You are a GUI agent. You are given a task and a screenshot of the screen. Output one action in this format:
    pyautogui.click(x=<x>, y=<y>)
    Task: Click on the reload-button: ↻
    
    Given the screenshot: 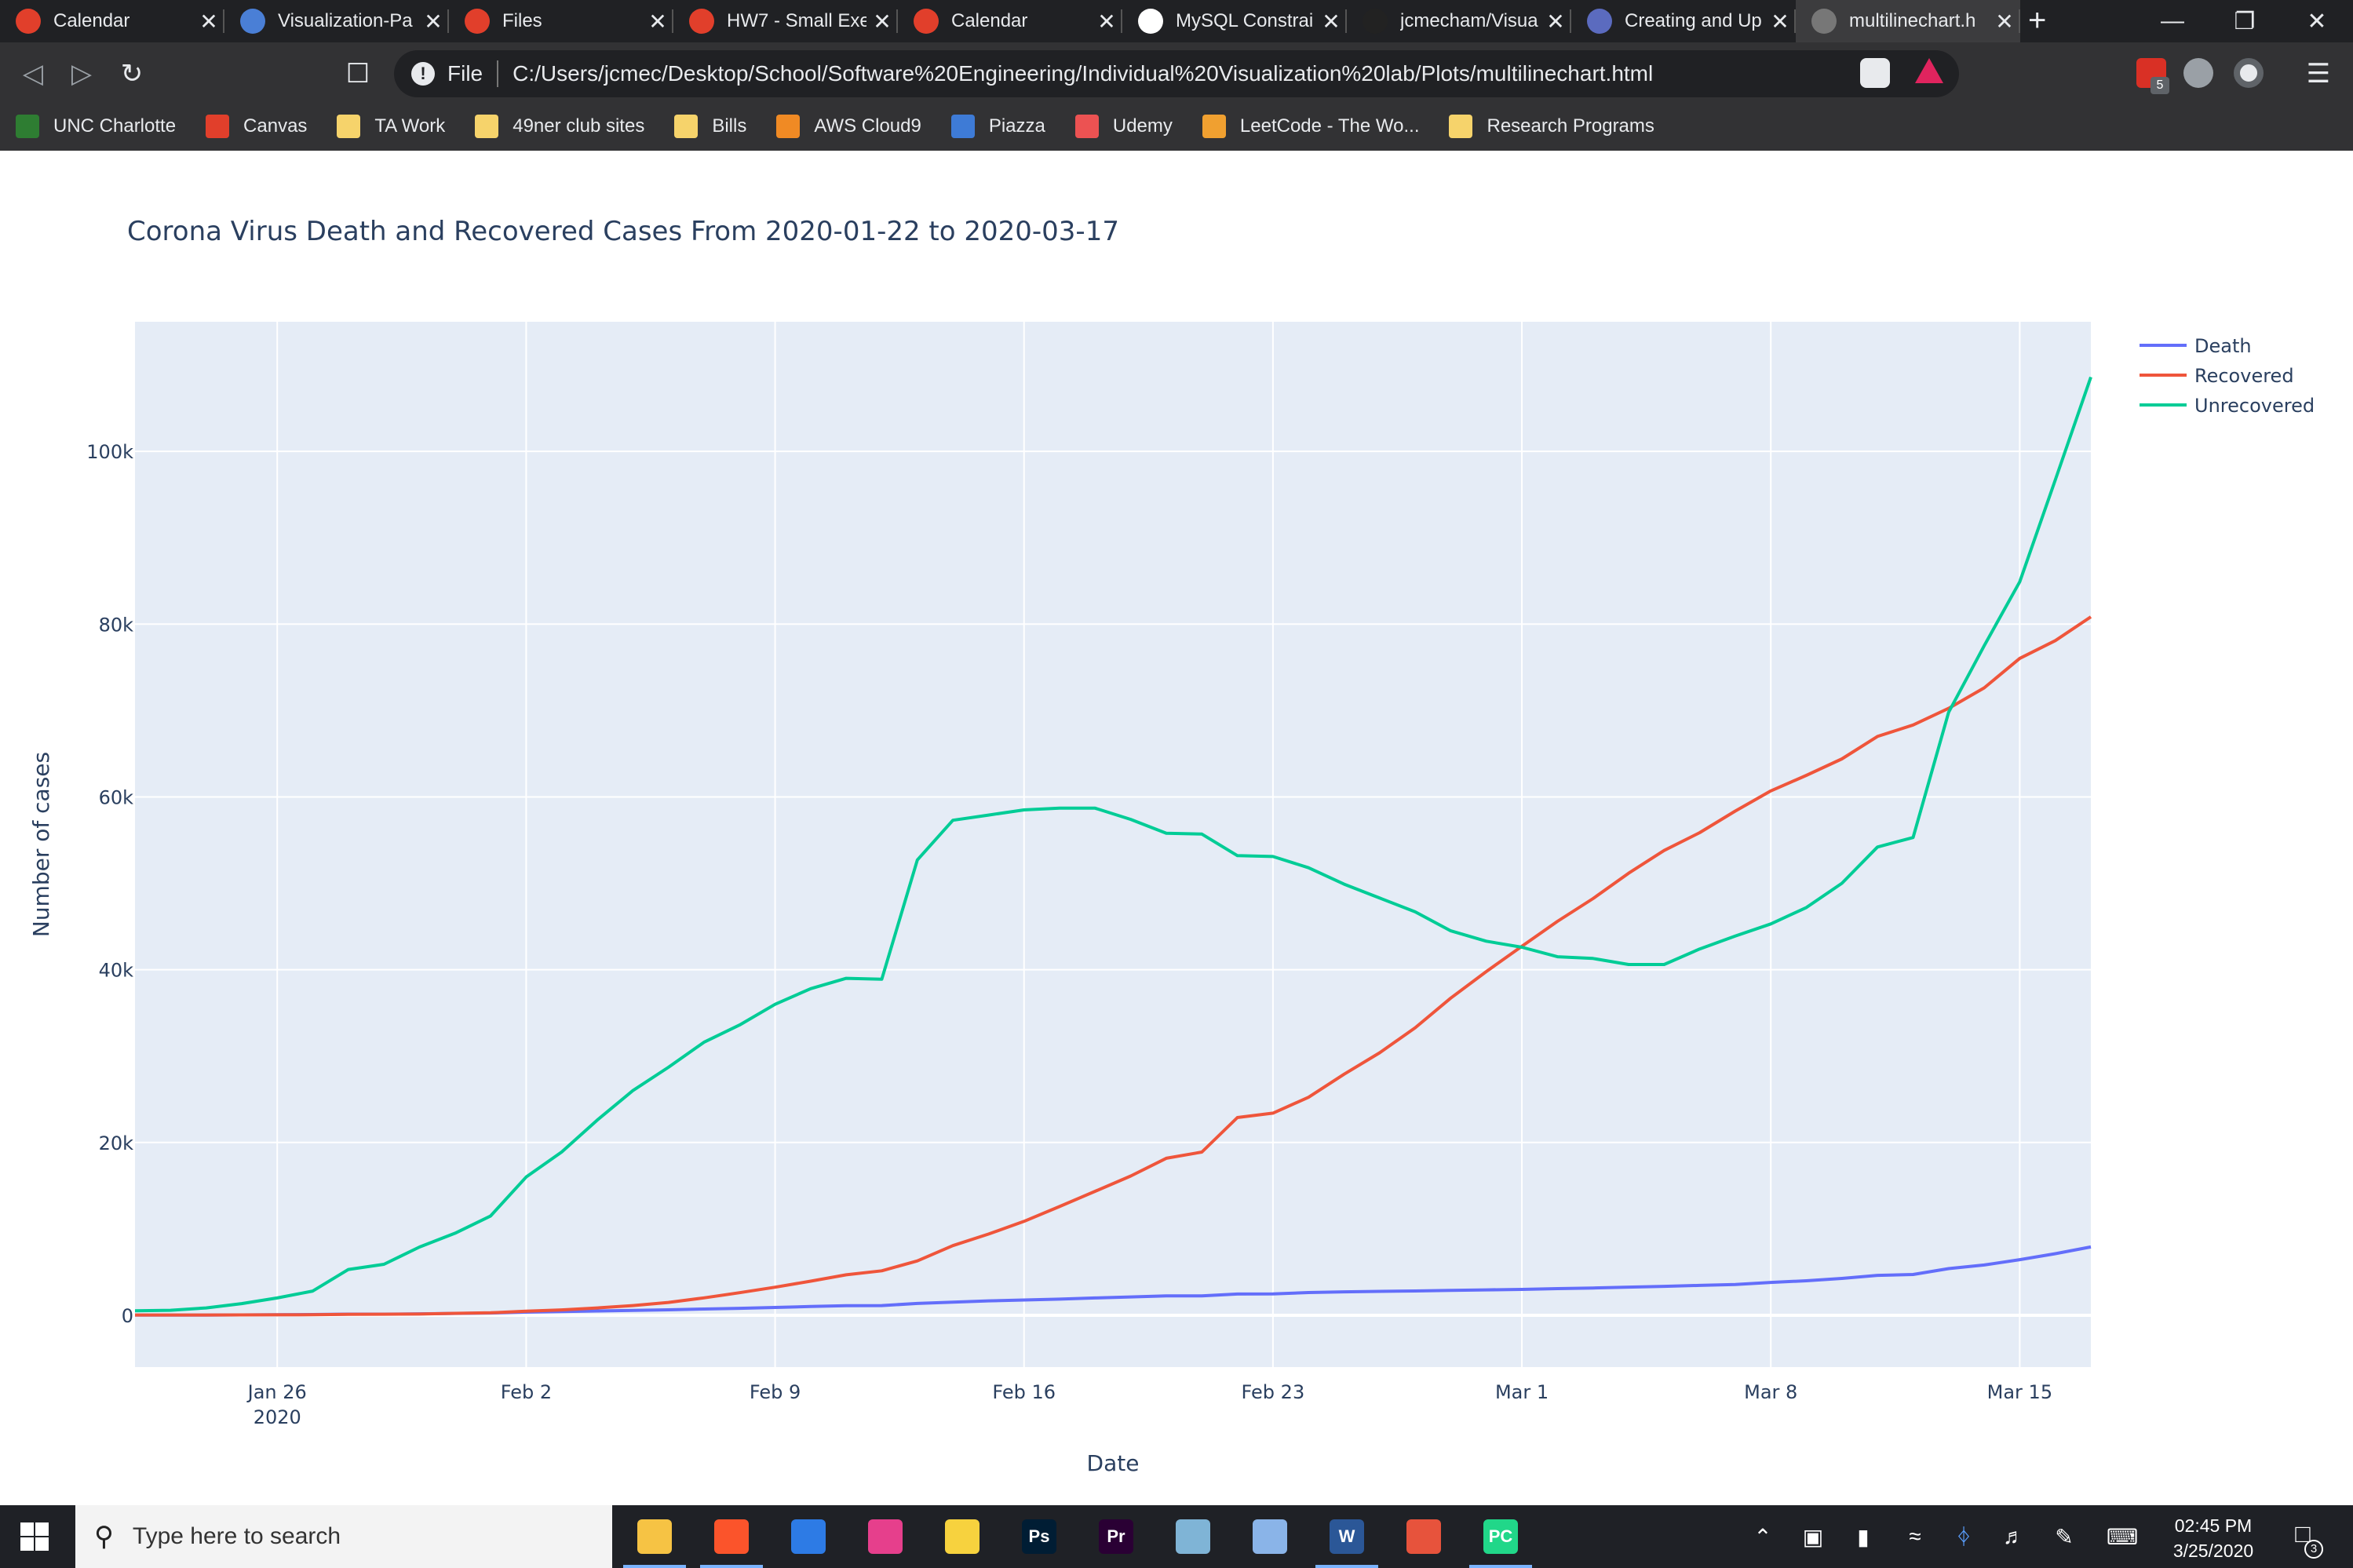 What is the action you would take?
    pyautogui.click(x=132, y=74)
    